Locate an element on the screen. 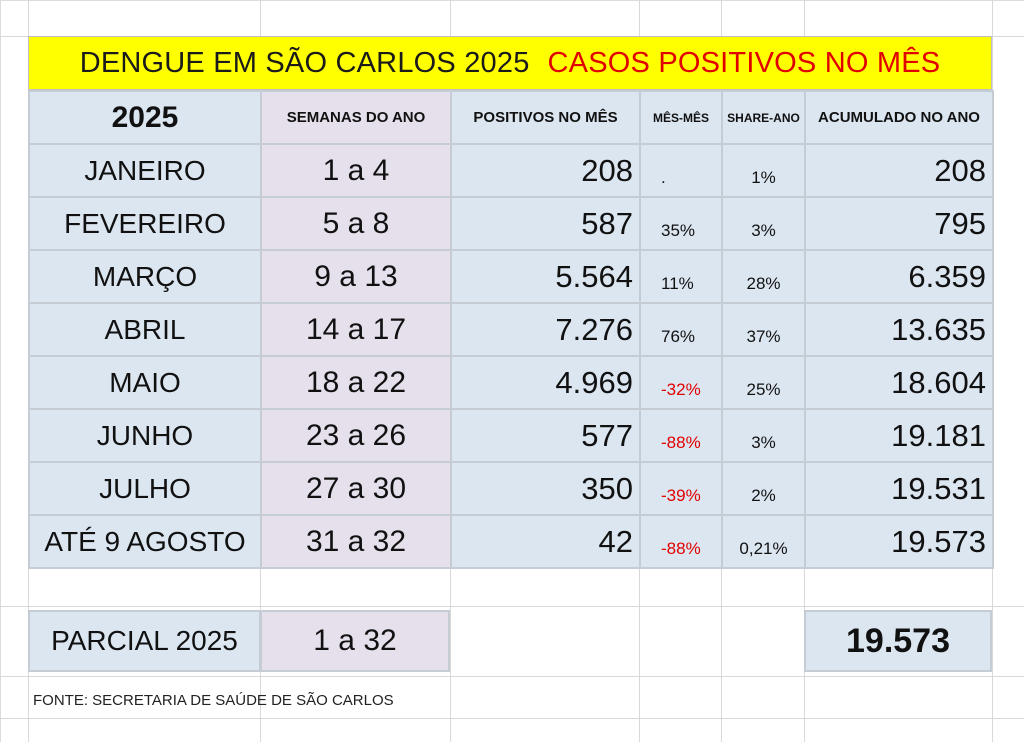  positives-cell: 42 is located at coordinates (545, 541).